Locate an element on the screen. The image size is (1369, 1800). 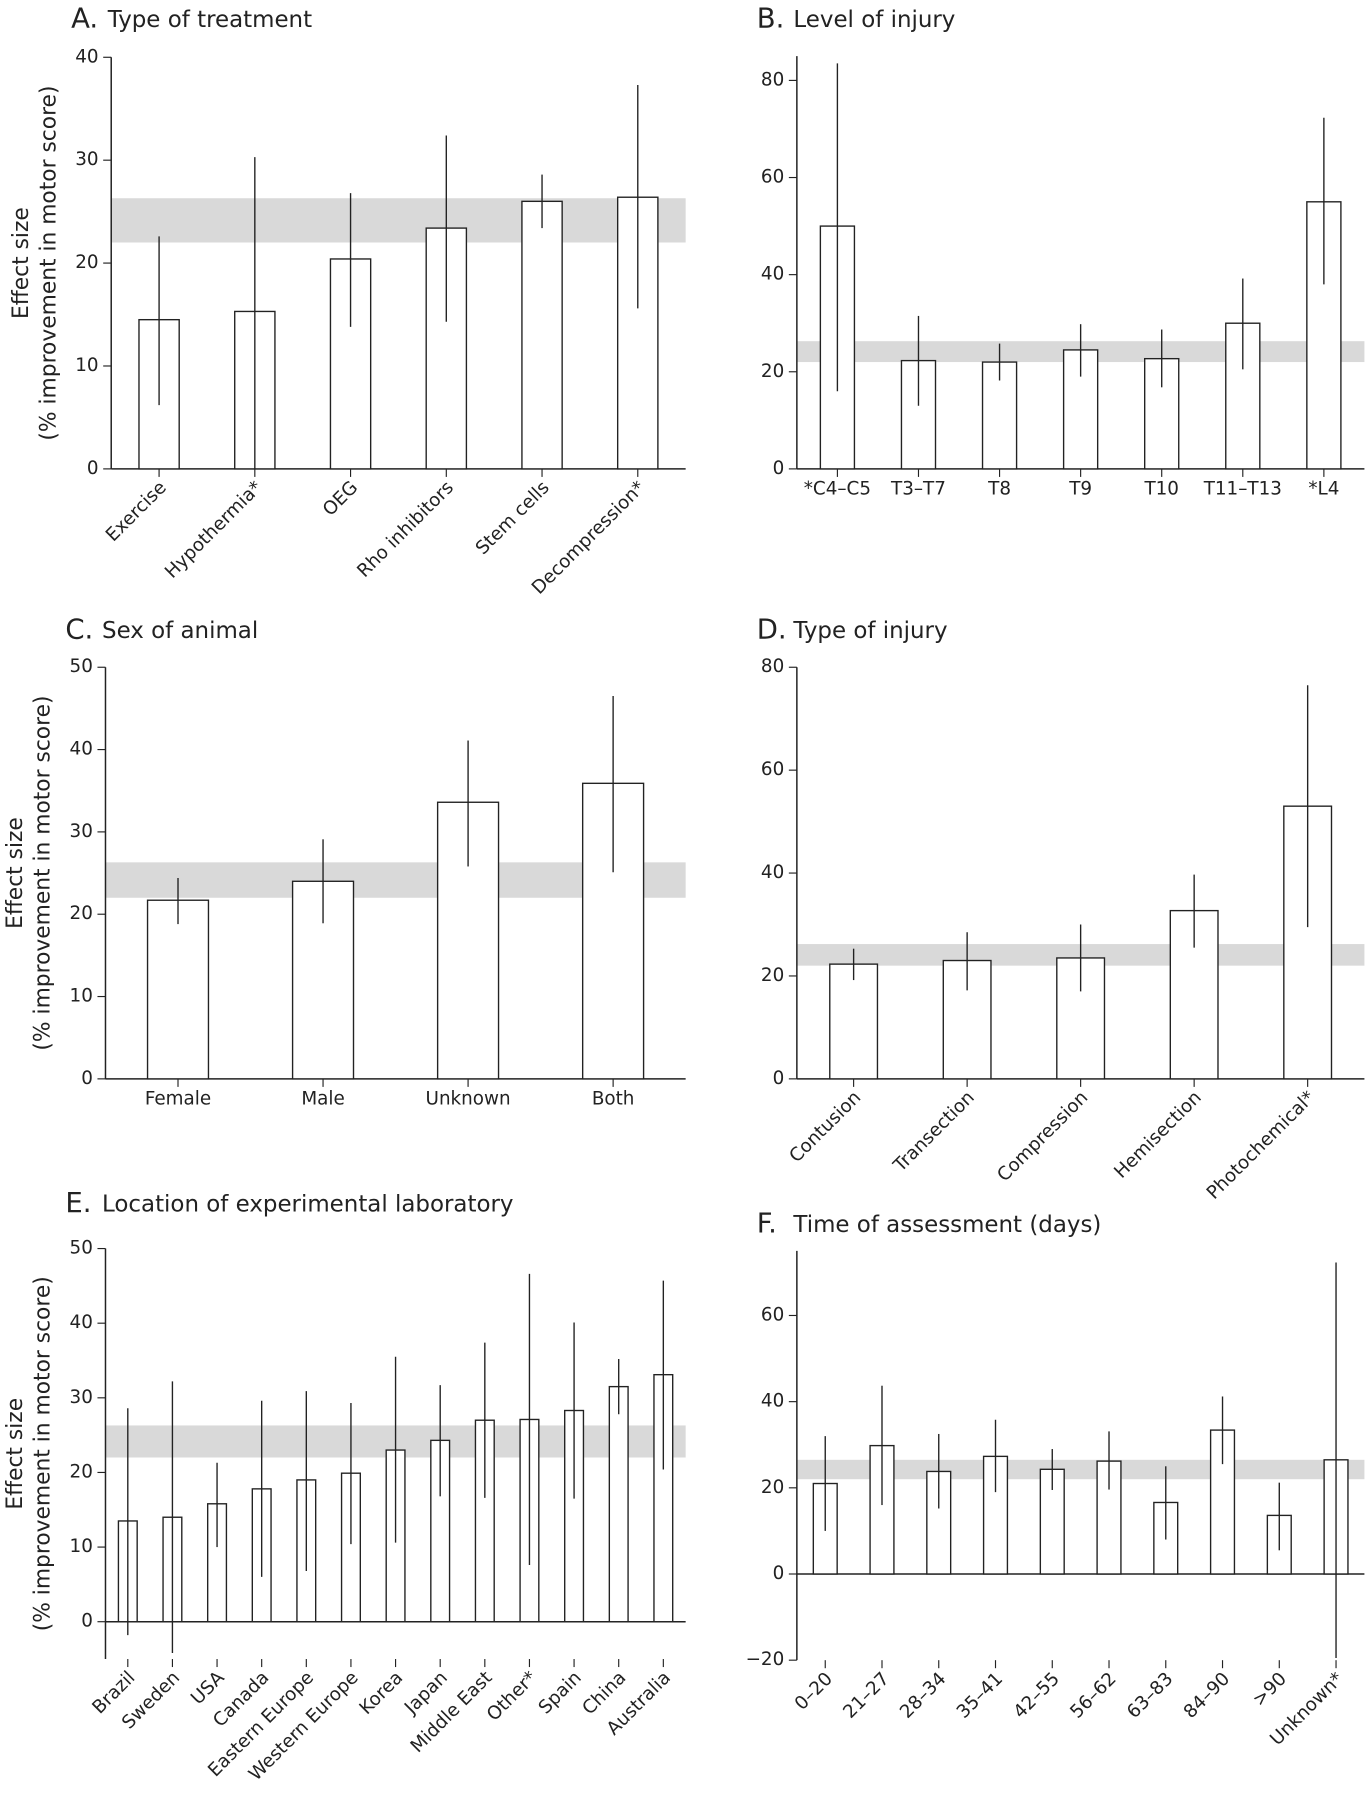
x-tick-label: T11–T13 is located at coordinates (1242, 489).